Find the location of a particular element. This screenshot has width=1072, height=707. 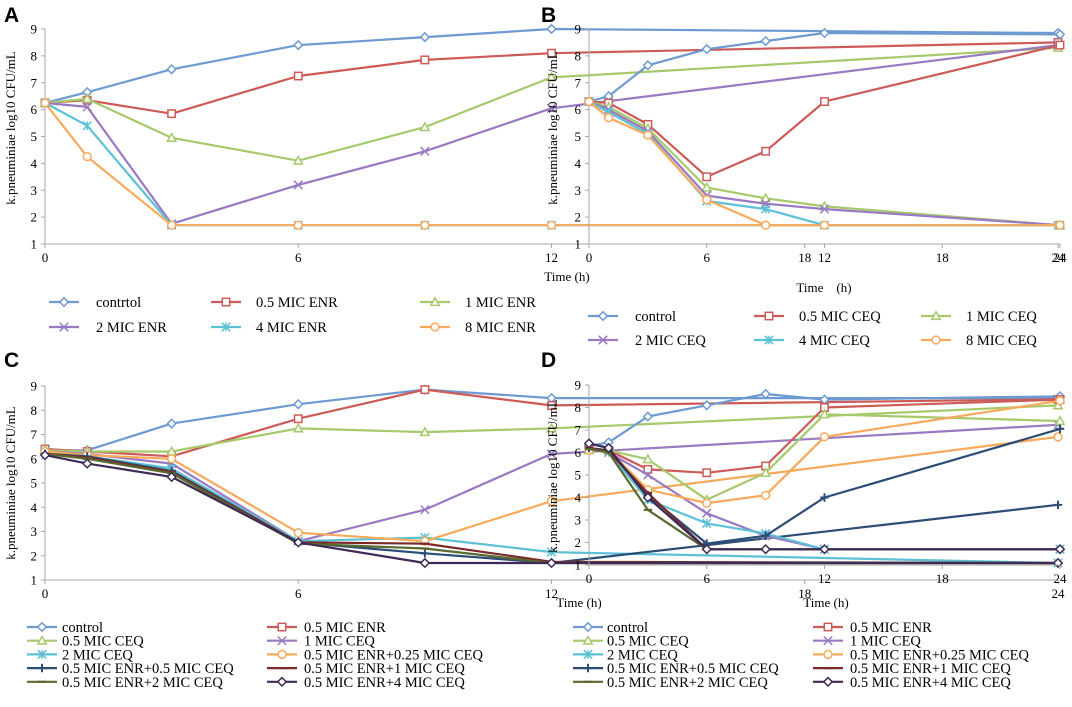

legend-item: 0.5 MIC ENR+0.5 MIC CEQ is located at coordinates (676, 669).